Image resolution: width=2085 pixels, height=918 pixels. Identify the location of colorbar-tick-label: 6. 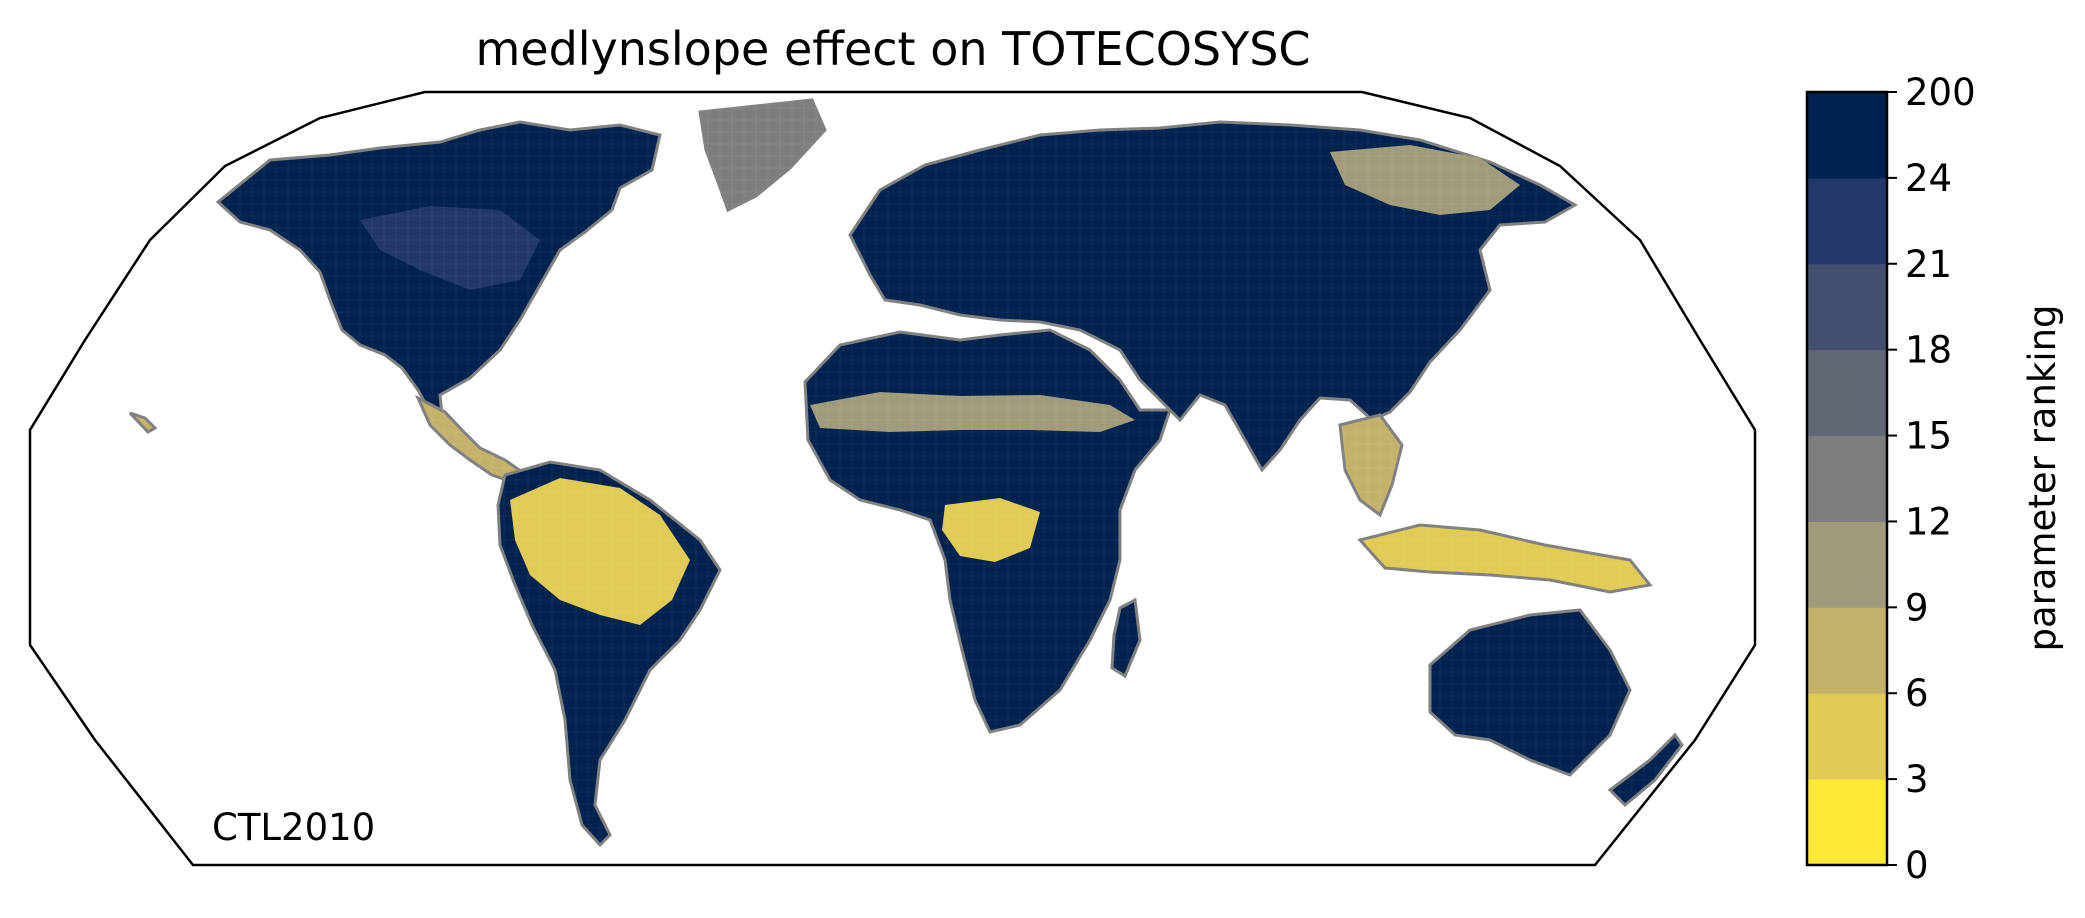
(1917, 693).